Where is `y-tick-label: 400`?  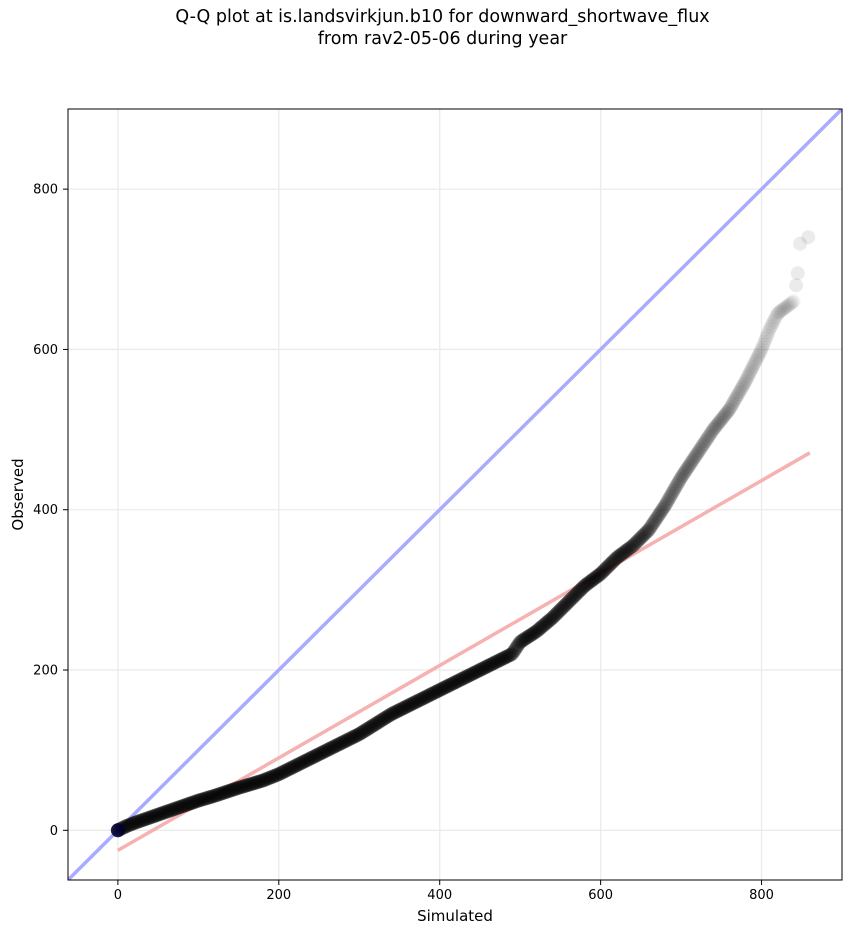 y-tick-label: 400 is located at coordinates (45, 510).